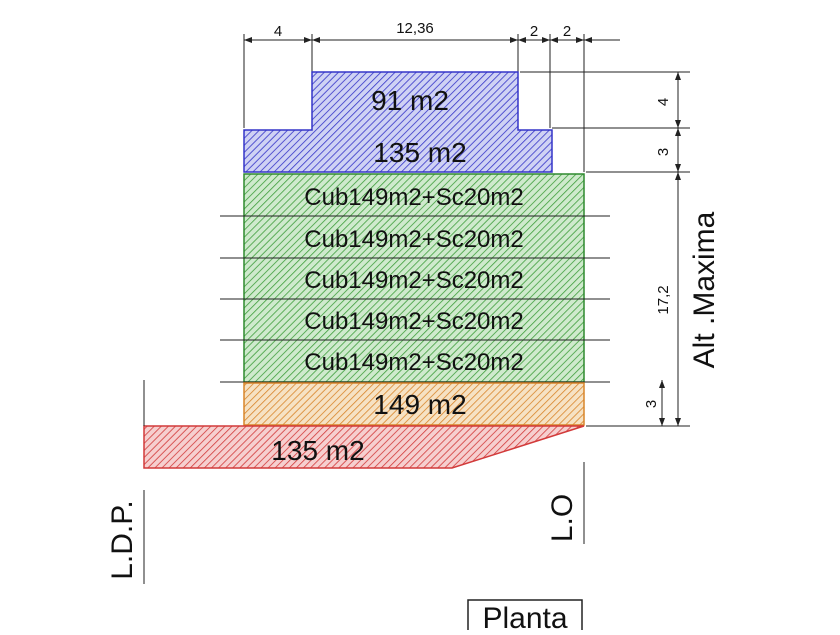  Describe the element at coordinates (413, 239) in the screenshot. I see `floor-label-2: Cub149m2+Sc20m2` at that location.